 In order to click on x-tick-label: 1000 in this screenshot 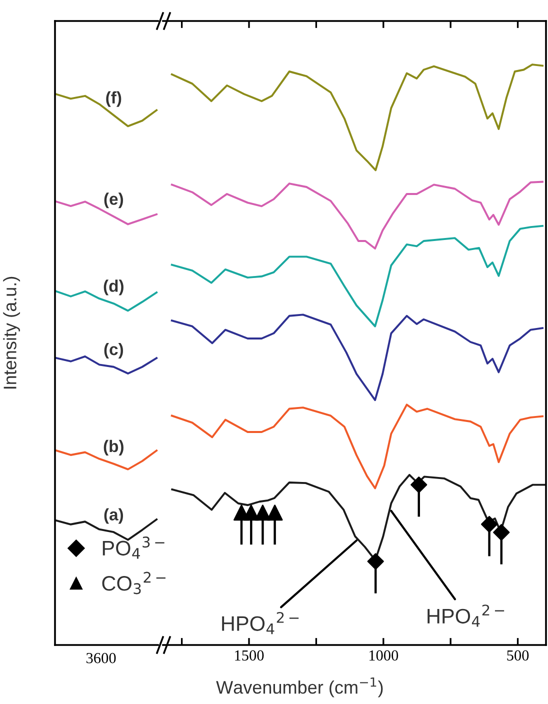, I will do `click(383, 655)`.